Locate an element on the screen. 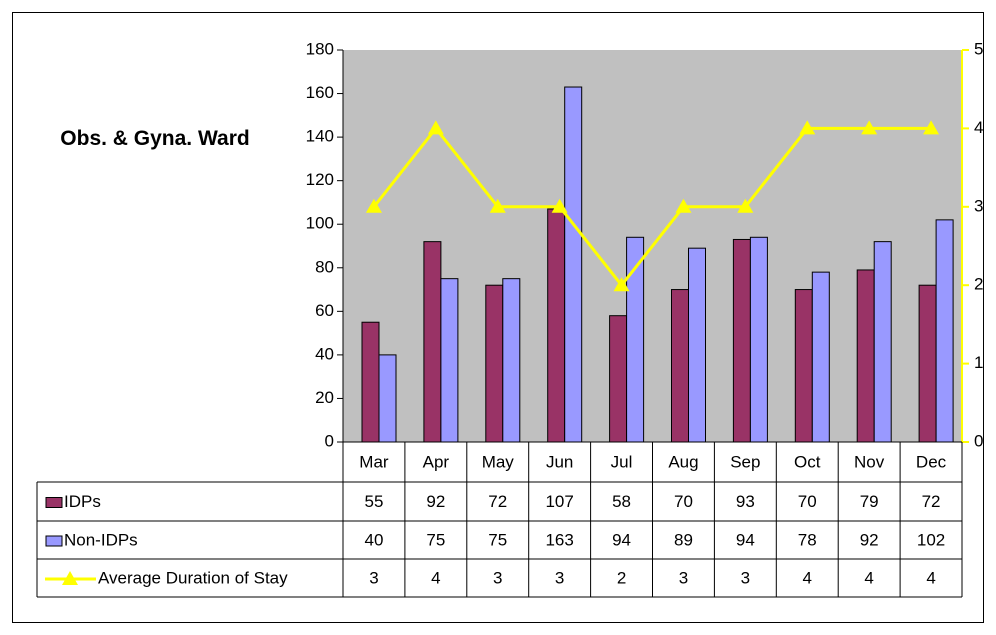  y2-tick-label: 3 is located at coordinates (978, 205).